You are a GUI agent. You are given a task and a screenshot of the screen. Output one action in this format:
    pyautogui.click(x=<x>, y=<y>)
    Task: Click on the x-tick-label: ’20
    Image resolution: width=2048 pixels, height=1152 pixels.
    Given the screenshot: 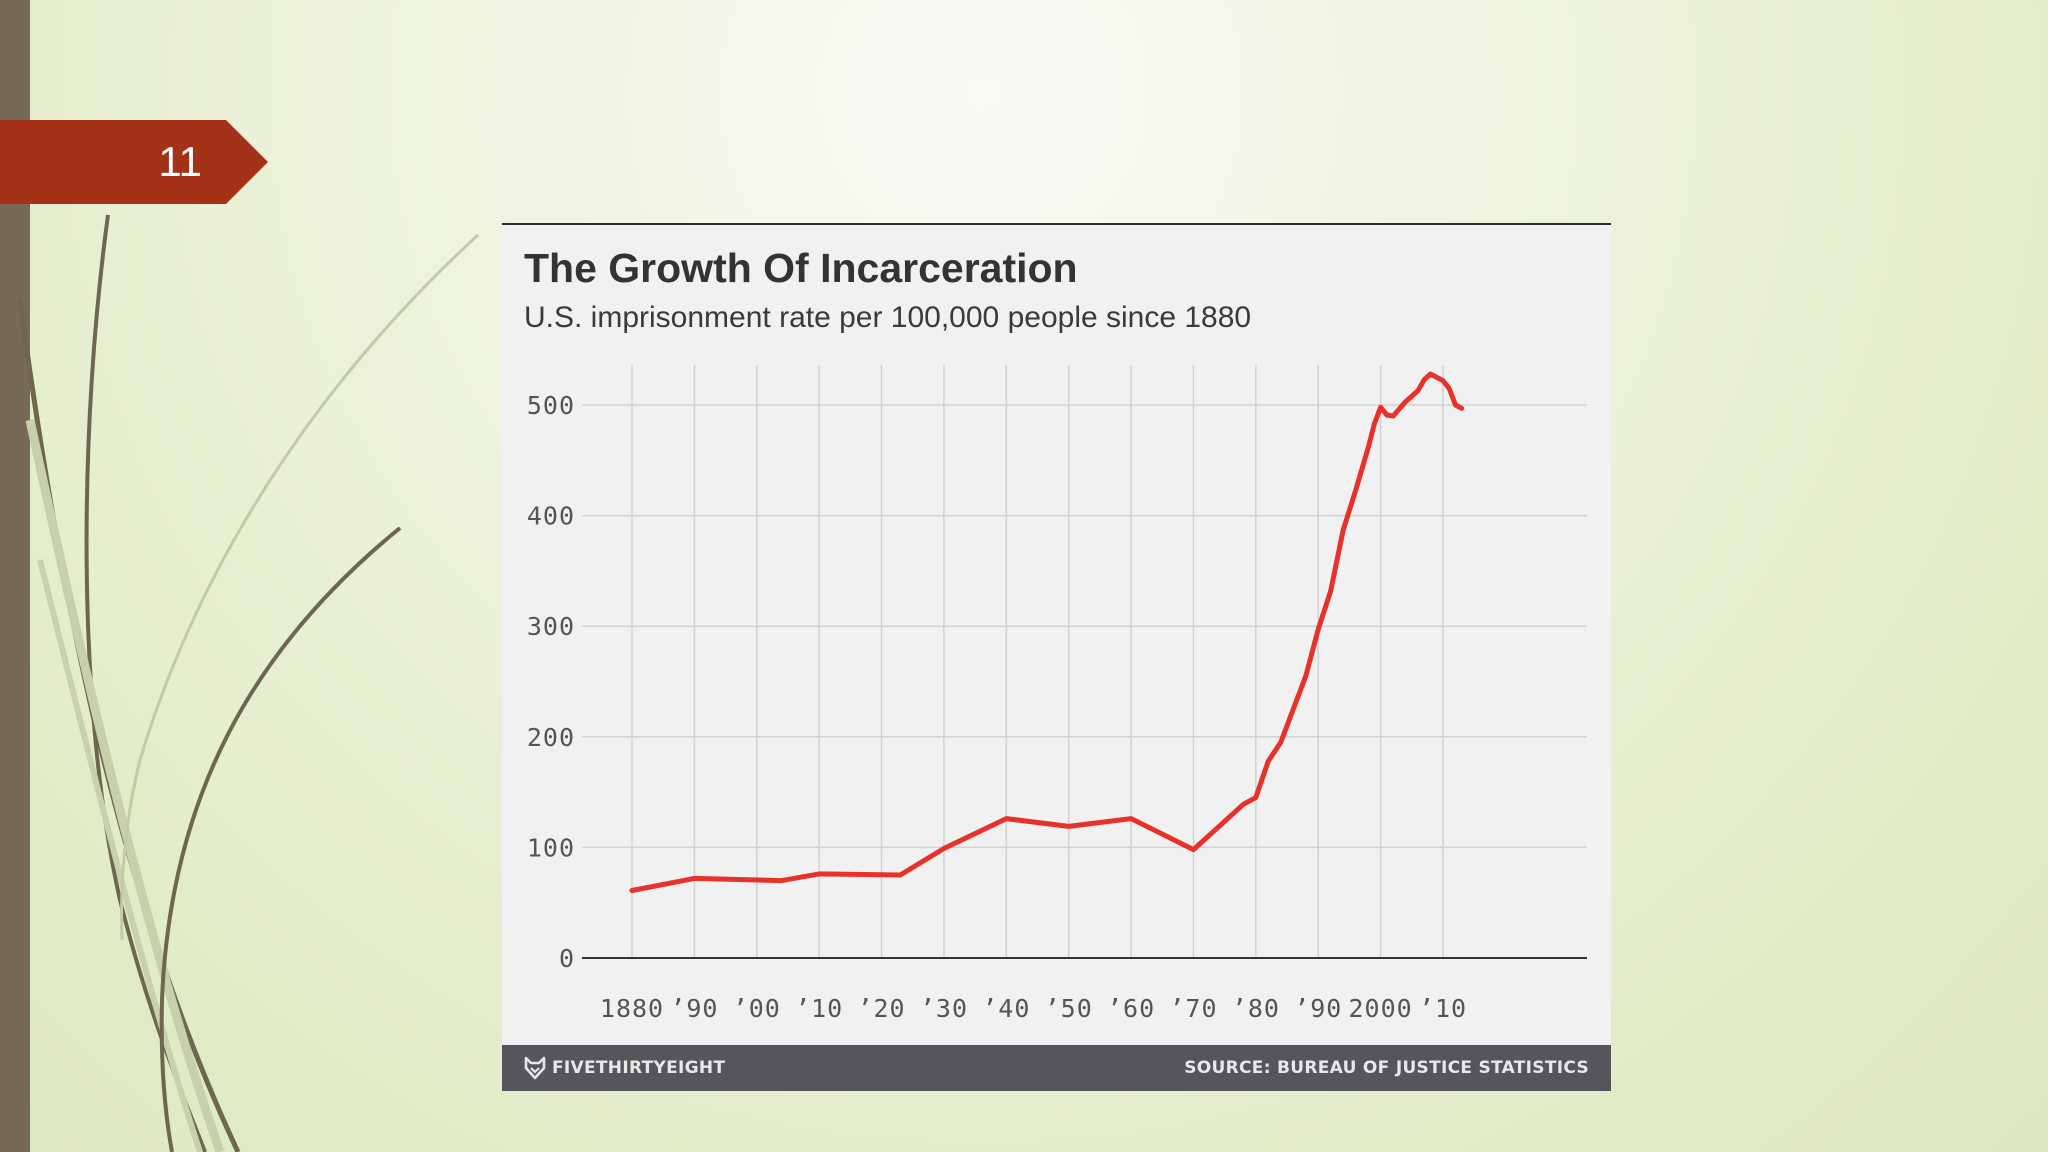 What is the action you would take?
    pyautogui.click(x=881, y=1008)
    